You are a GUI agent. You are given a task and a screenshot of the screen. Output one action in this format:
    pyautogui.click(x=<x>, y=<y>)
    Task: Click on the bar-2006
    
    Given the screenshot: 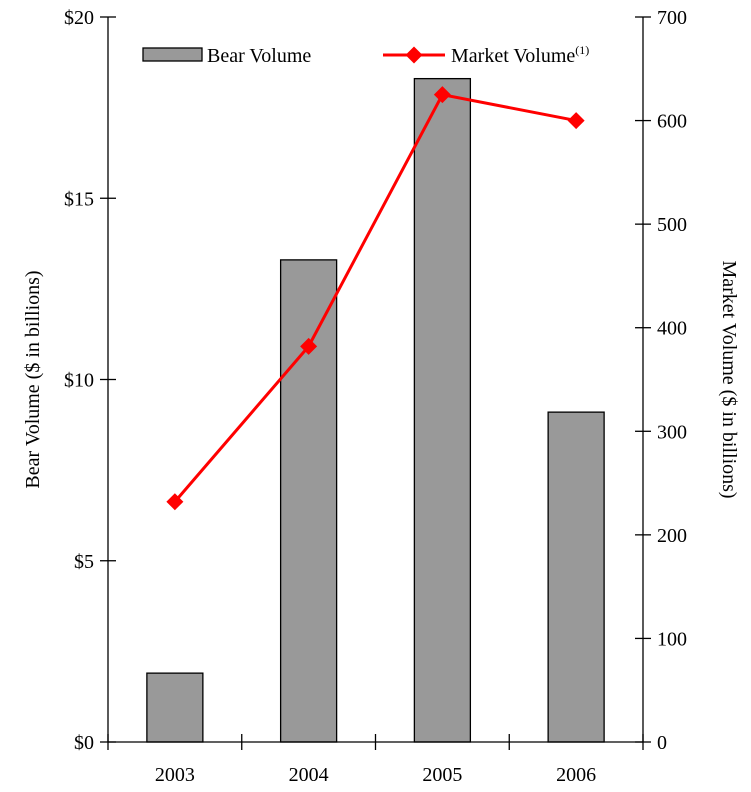 What is the action you would take?
    pyautogui.click(x=576, y=577)
    